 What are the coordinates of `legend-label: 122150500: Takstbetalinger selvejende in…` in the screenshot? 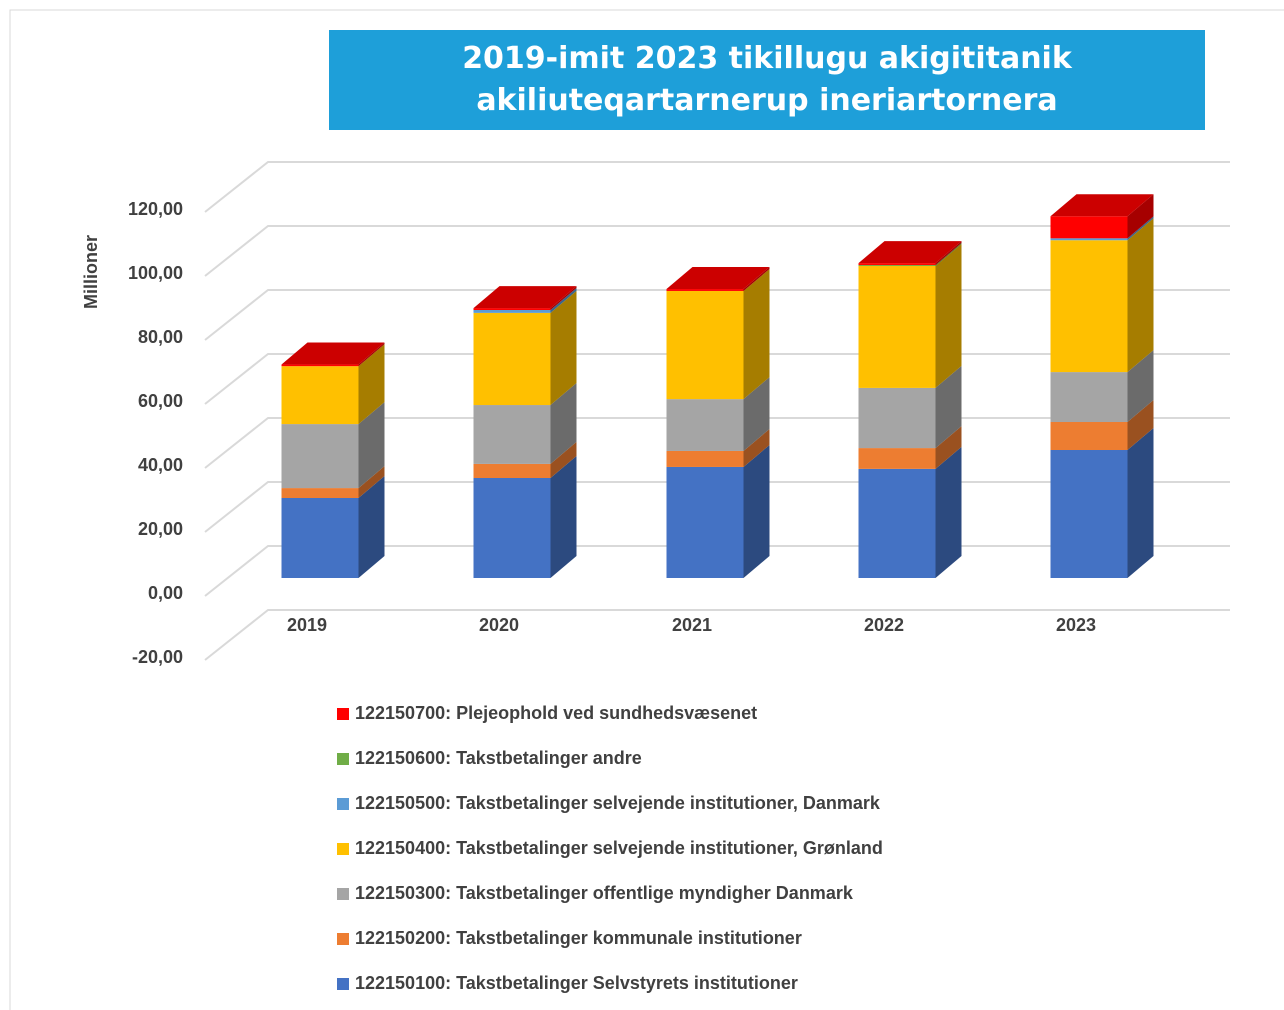 It's located at (618, 803).